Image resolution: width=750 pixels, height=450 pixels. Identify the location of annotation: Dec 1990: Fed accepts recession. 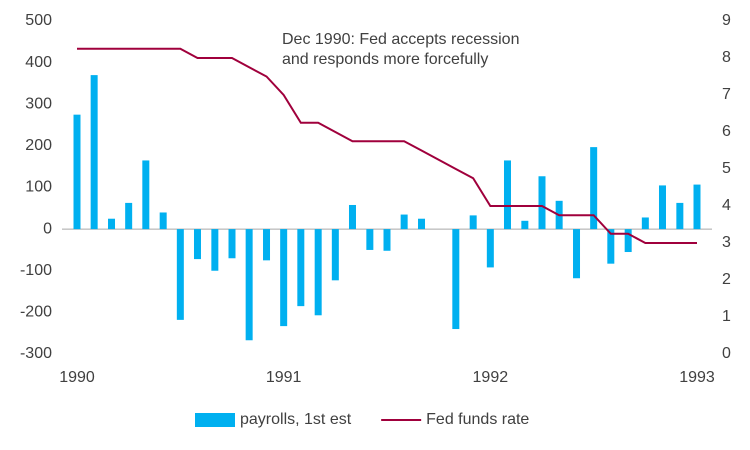
(400, 39).